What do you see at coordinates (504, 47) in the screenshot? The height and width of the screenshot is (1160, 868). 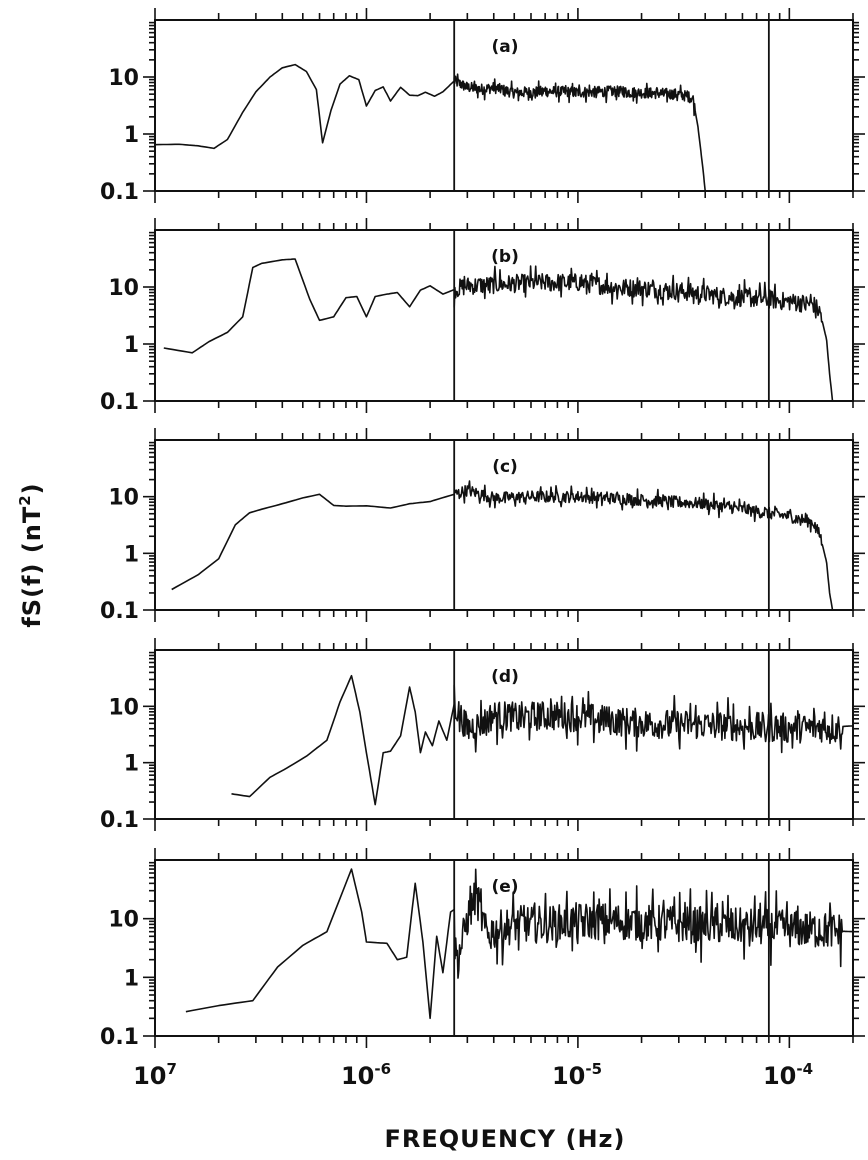 I see `panel-label: (a)` at bounding box center [504, 47].